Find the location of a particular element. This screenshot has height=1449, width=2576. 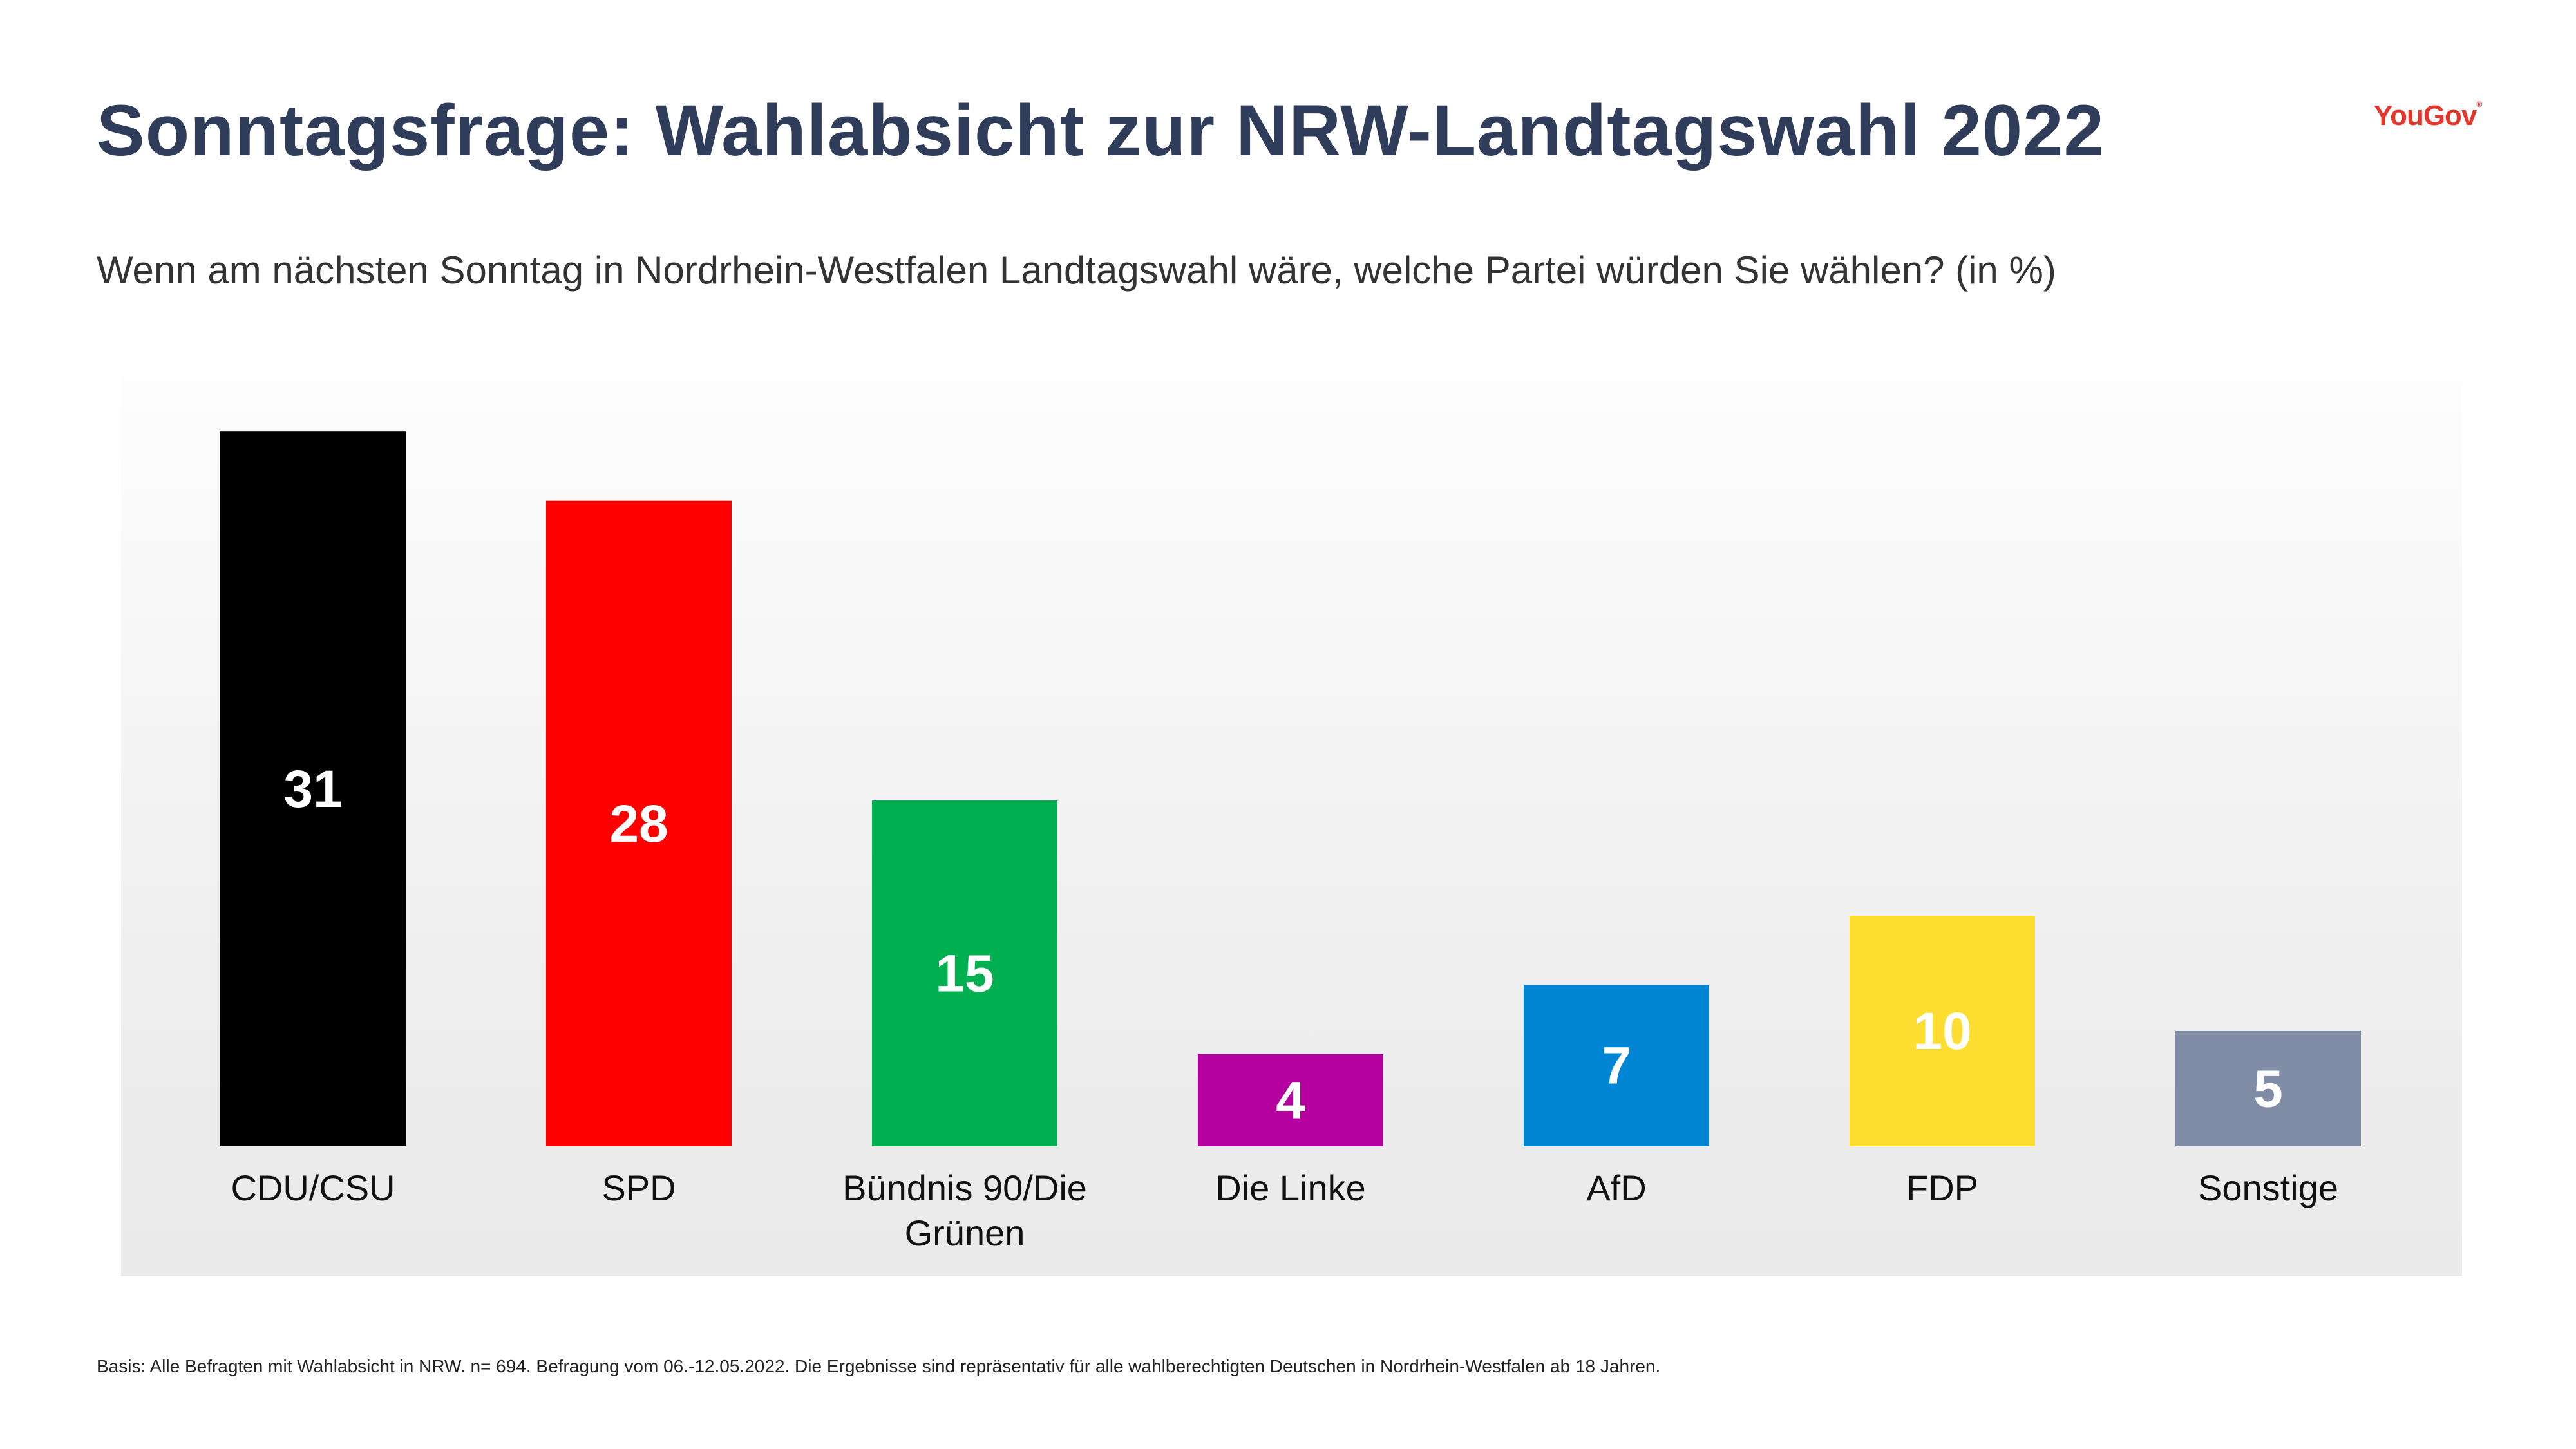

category-label: FDP is located at coordinates (1942, 1188).